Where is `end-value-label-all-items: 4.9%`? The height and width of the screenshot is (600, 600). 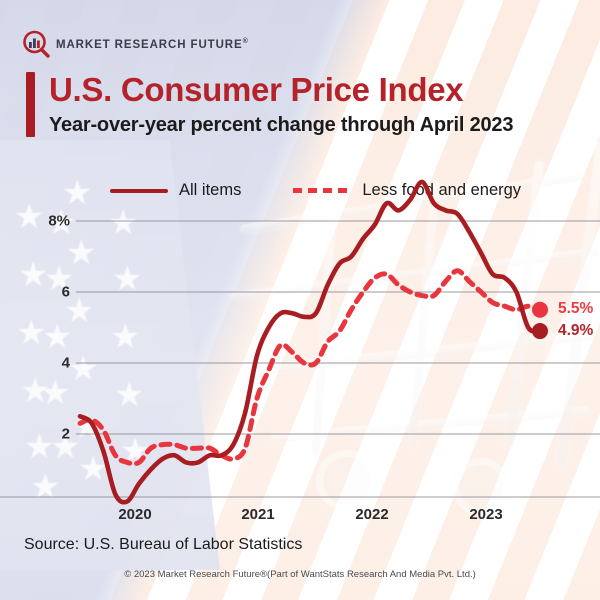
end-value-label-all-items: 4.9% is located at coordinates (576, 331).